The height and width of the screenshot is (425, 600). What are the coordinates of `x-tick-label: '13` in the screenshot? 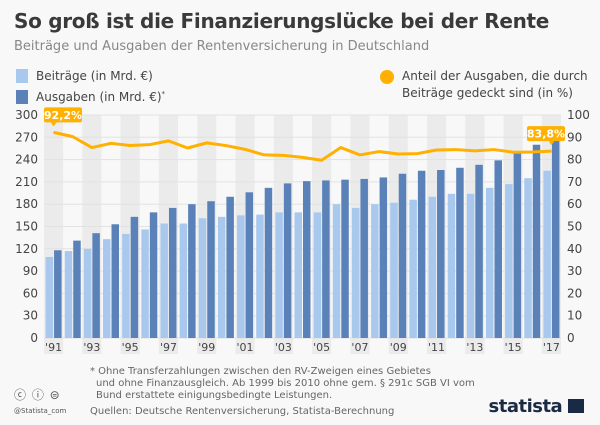 It's located at (474, 347).